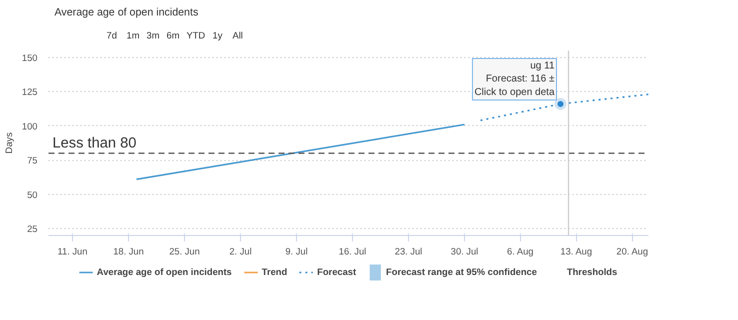 Image resolution: width=738 pixels, height=320 pixels. I want to click on x-tick-label: 20. Aug, so click(632, 251).